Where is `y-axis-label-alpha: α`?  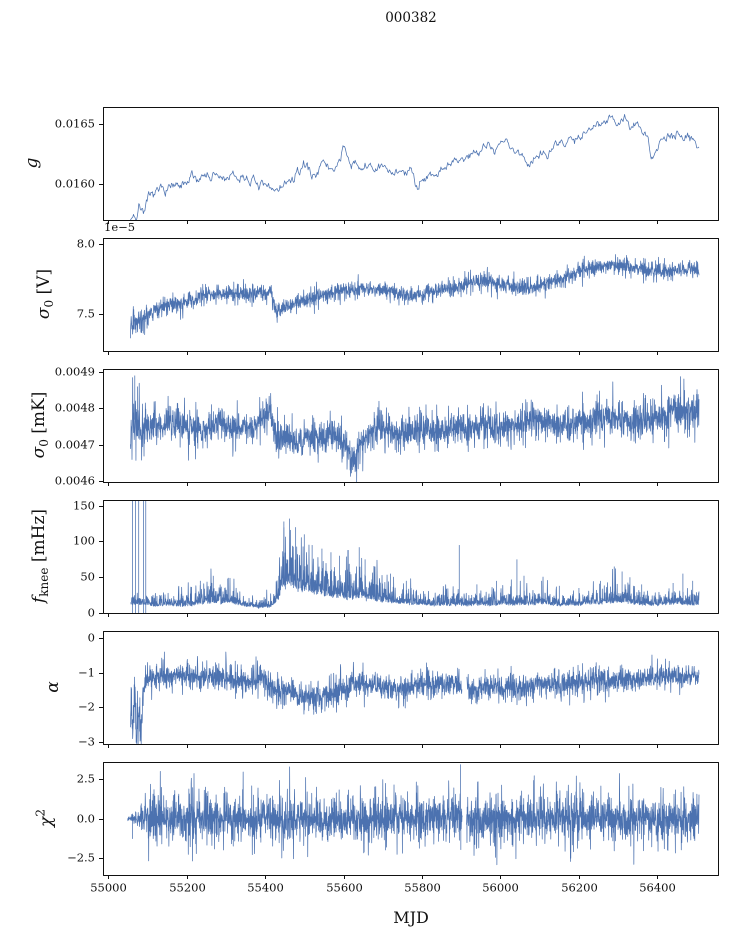 y-axis-label-alpha: α is located at coordinates (53, 687).